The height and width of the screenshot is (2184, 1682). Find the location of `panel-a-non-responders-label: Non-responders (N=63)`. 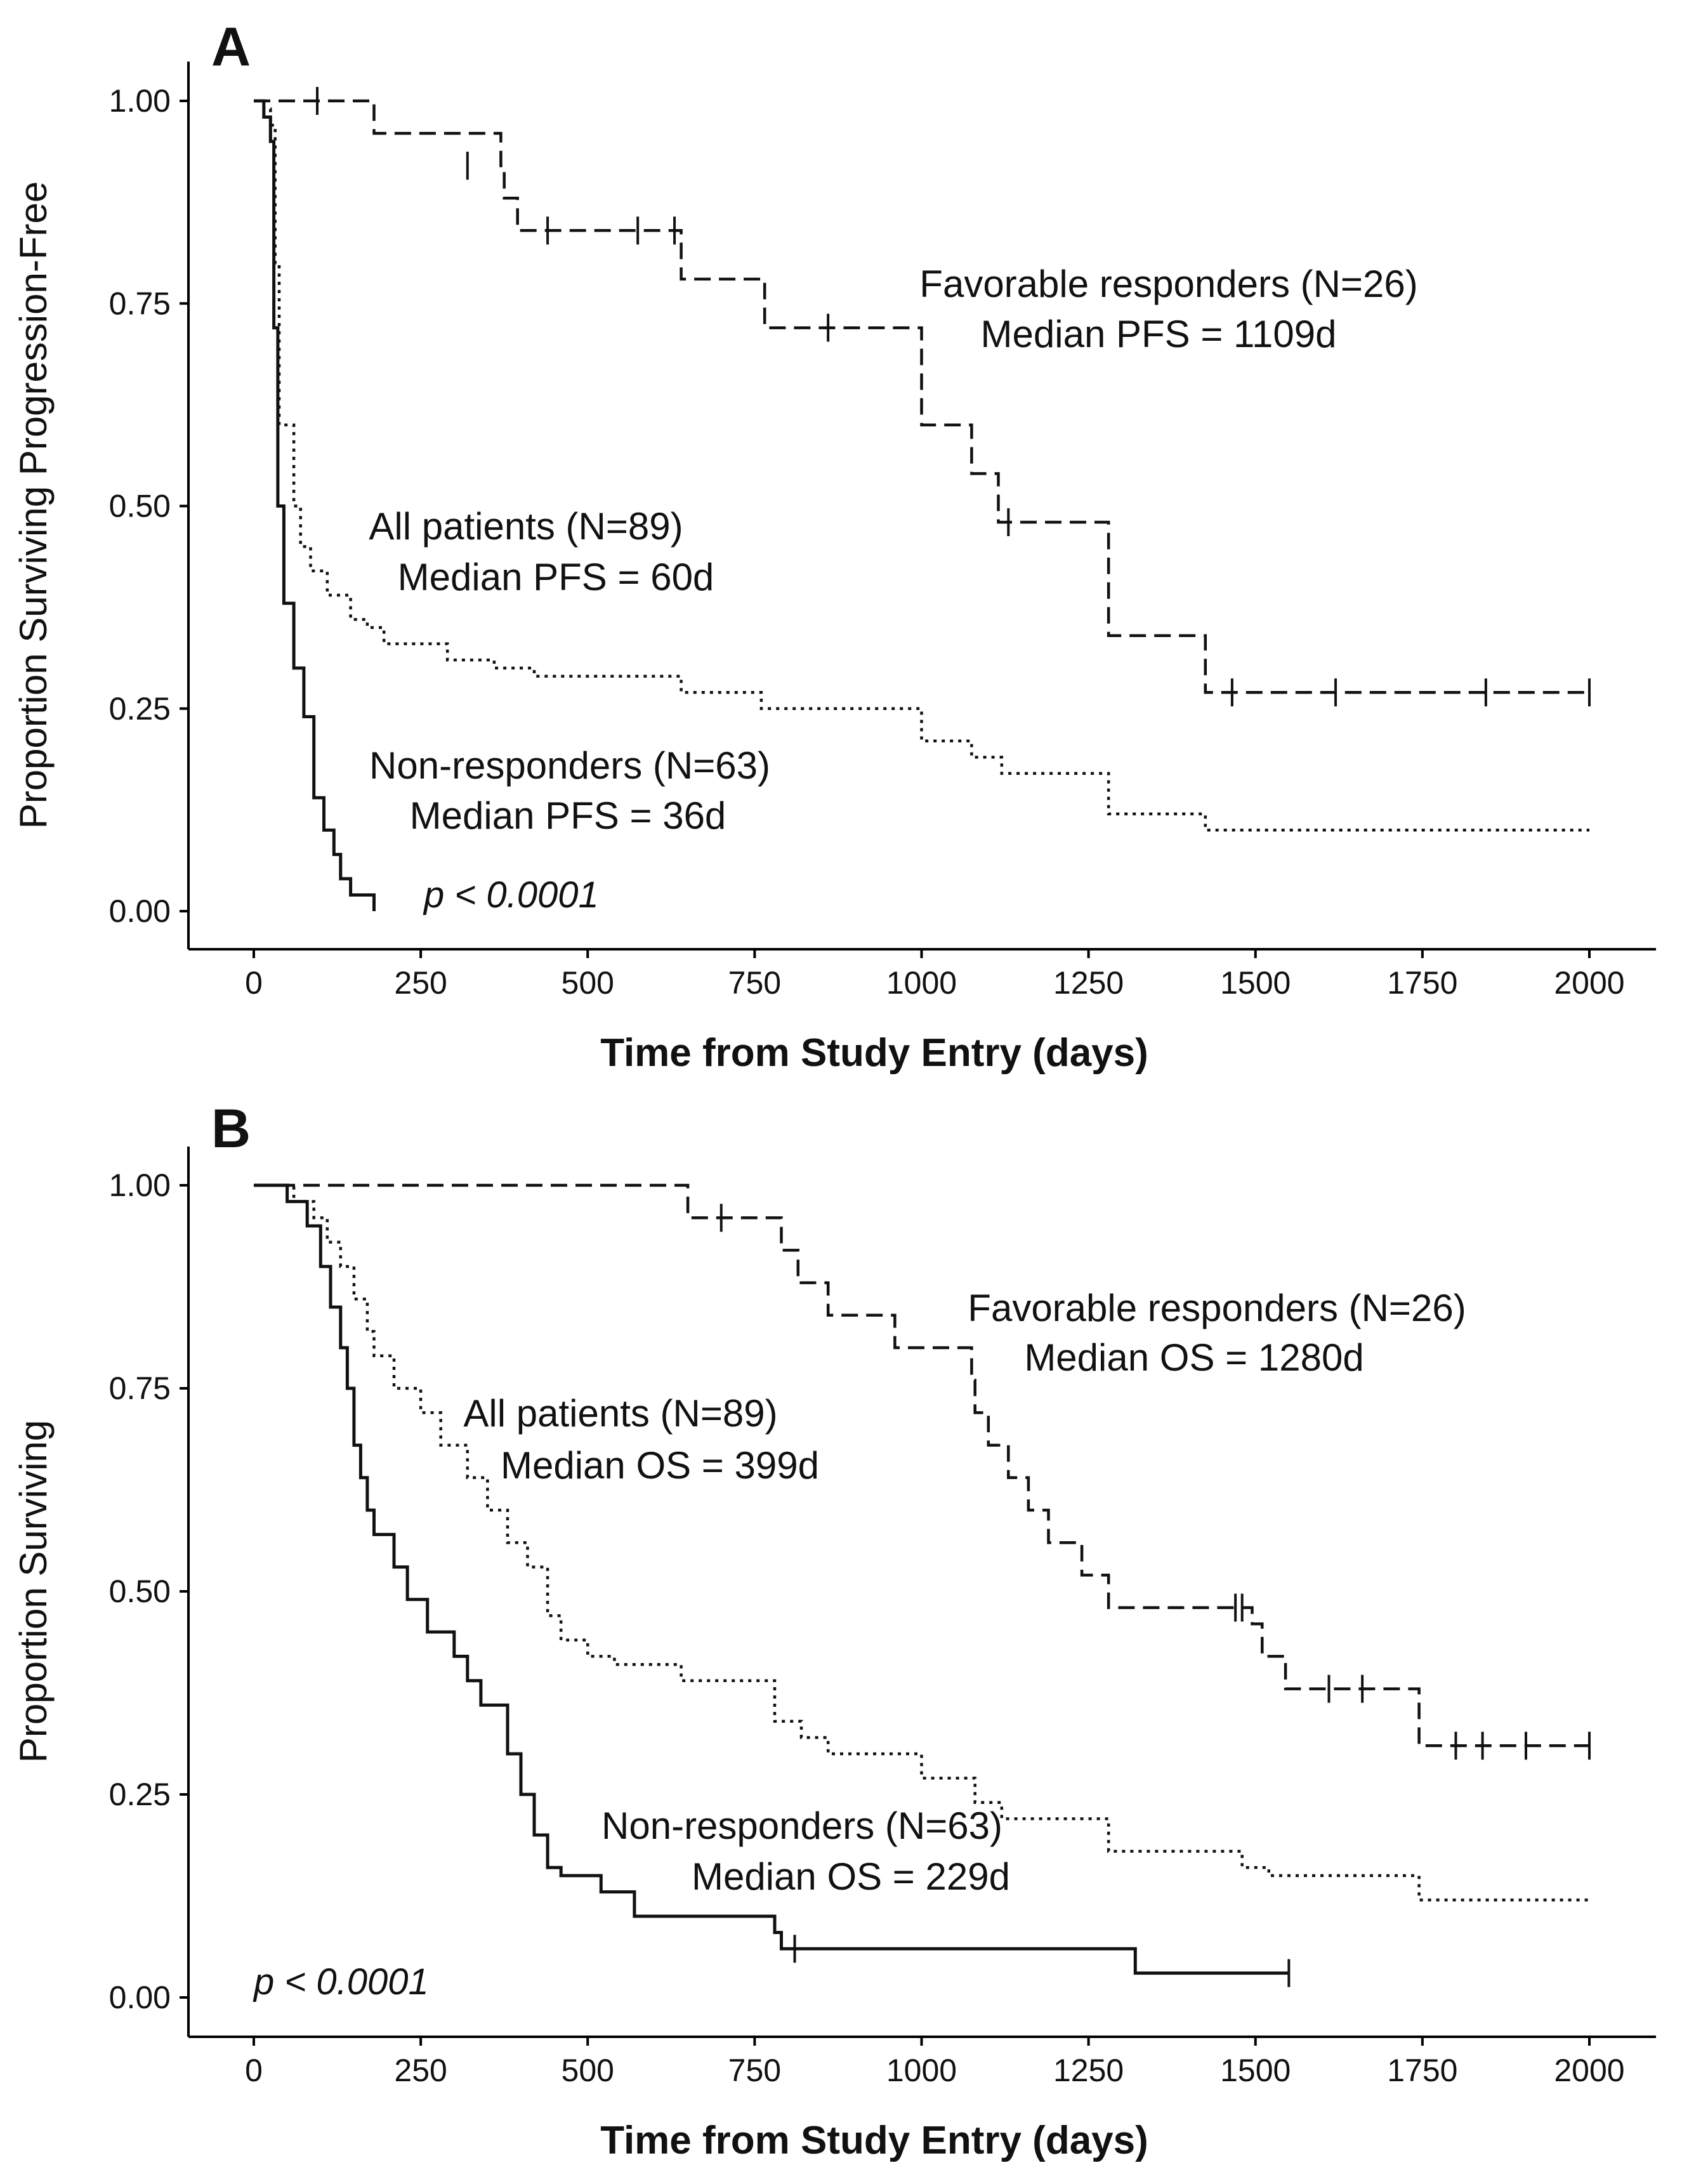

panel-a-non-responders-label: Non-responders (N=63) is located at coordinates (569, 765).